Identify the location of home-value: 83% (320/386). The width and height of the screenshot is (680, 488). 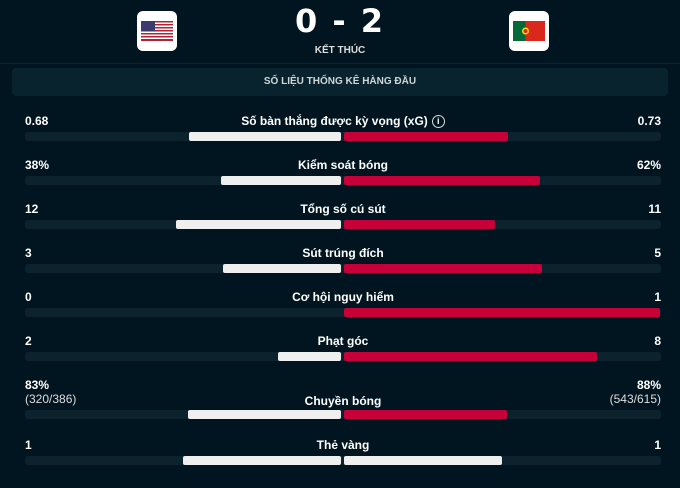
(51, 392).